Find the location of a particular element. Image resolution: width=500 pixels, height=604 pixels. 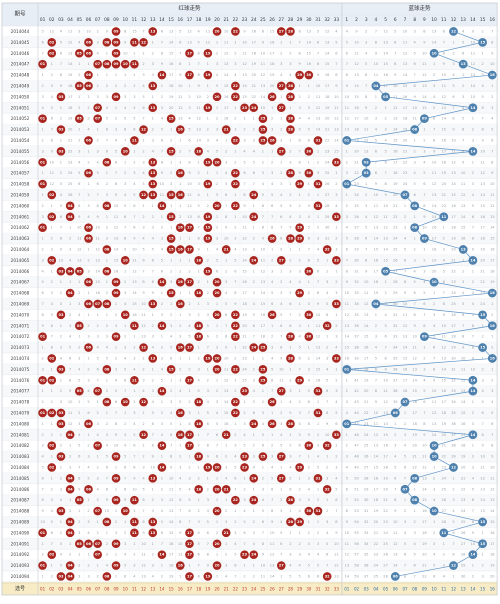

blue-miss-count: 33 is located at coordinates (366, 533).